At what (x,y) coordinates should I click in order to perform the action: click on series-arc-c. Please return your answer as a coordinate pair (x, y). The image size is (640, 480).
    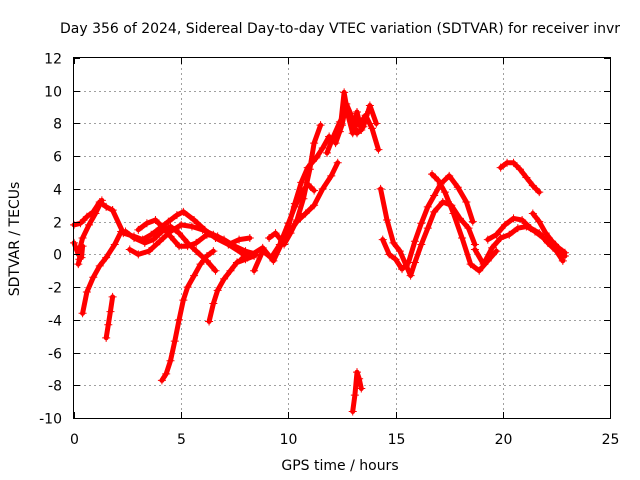
    Looking at the image, I should click on (80, 255).